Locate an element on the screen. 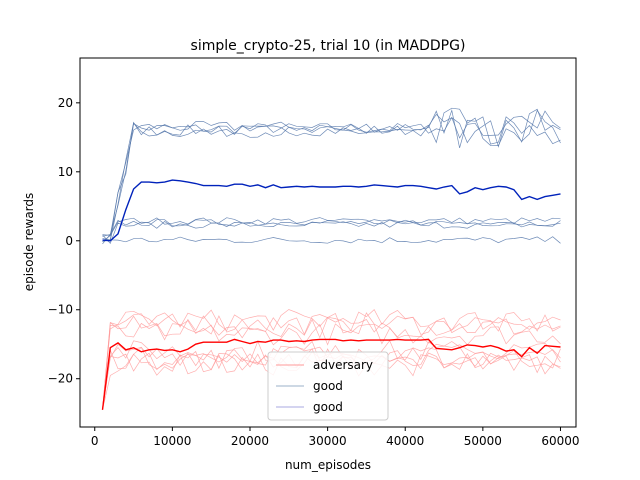  y-tick-label: 10 is located at coordinates (65, 172).